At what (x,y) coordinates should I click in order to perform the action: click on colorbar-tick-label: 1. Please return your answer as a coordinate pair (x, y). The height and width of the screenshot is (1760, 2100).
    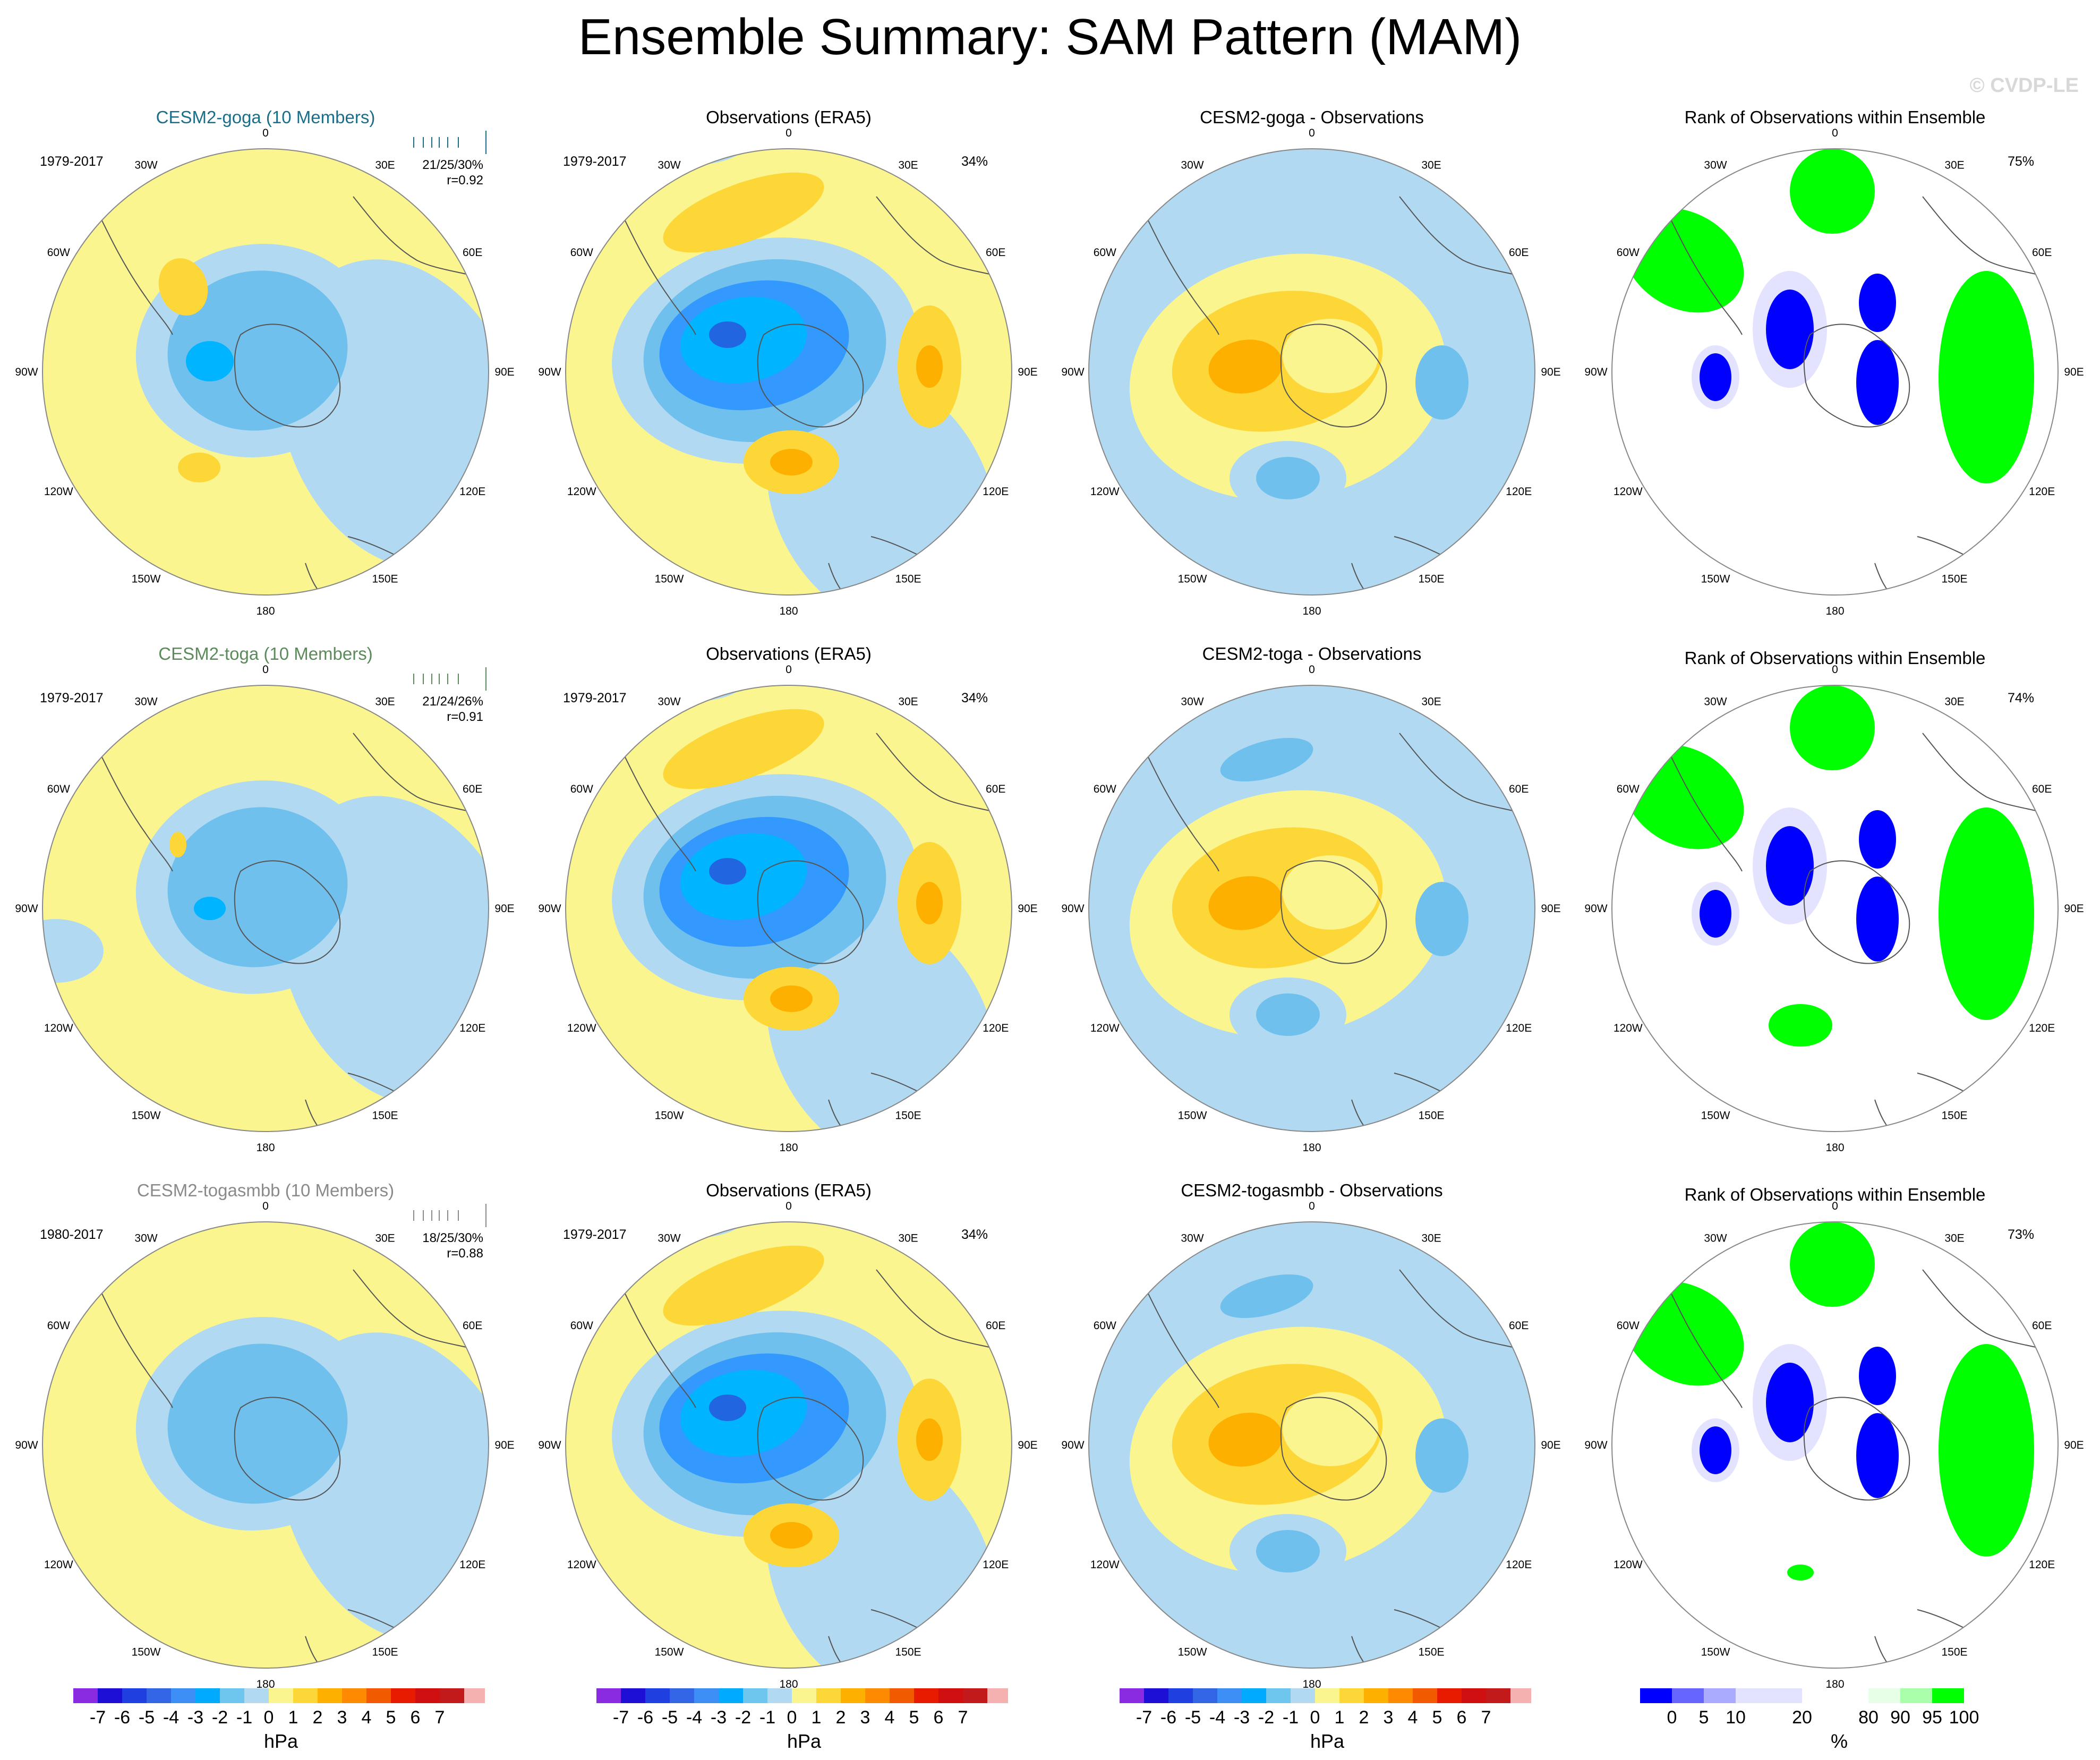
    Looking at the image, I should click on (817, 1717).